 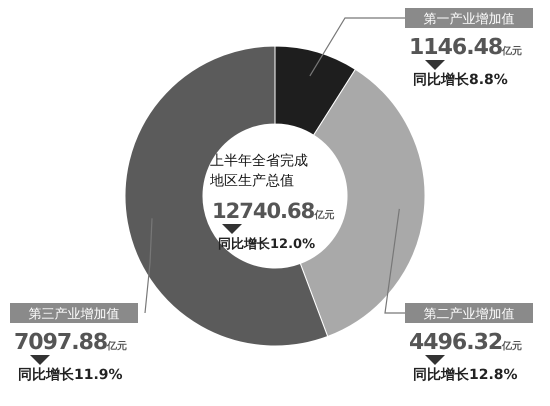 What do you see at coordinates (70, 375) in the screenshot?
I see `text: 同比增长11.9%` at bounding box center [70, 375].